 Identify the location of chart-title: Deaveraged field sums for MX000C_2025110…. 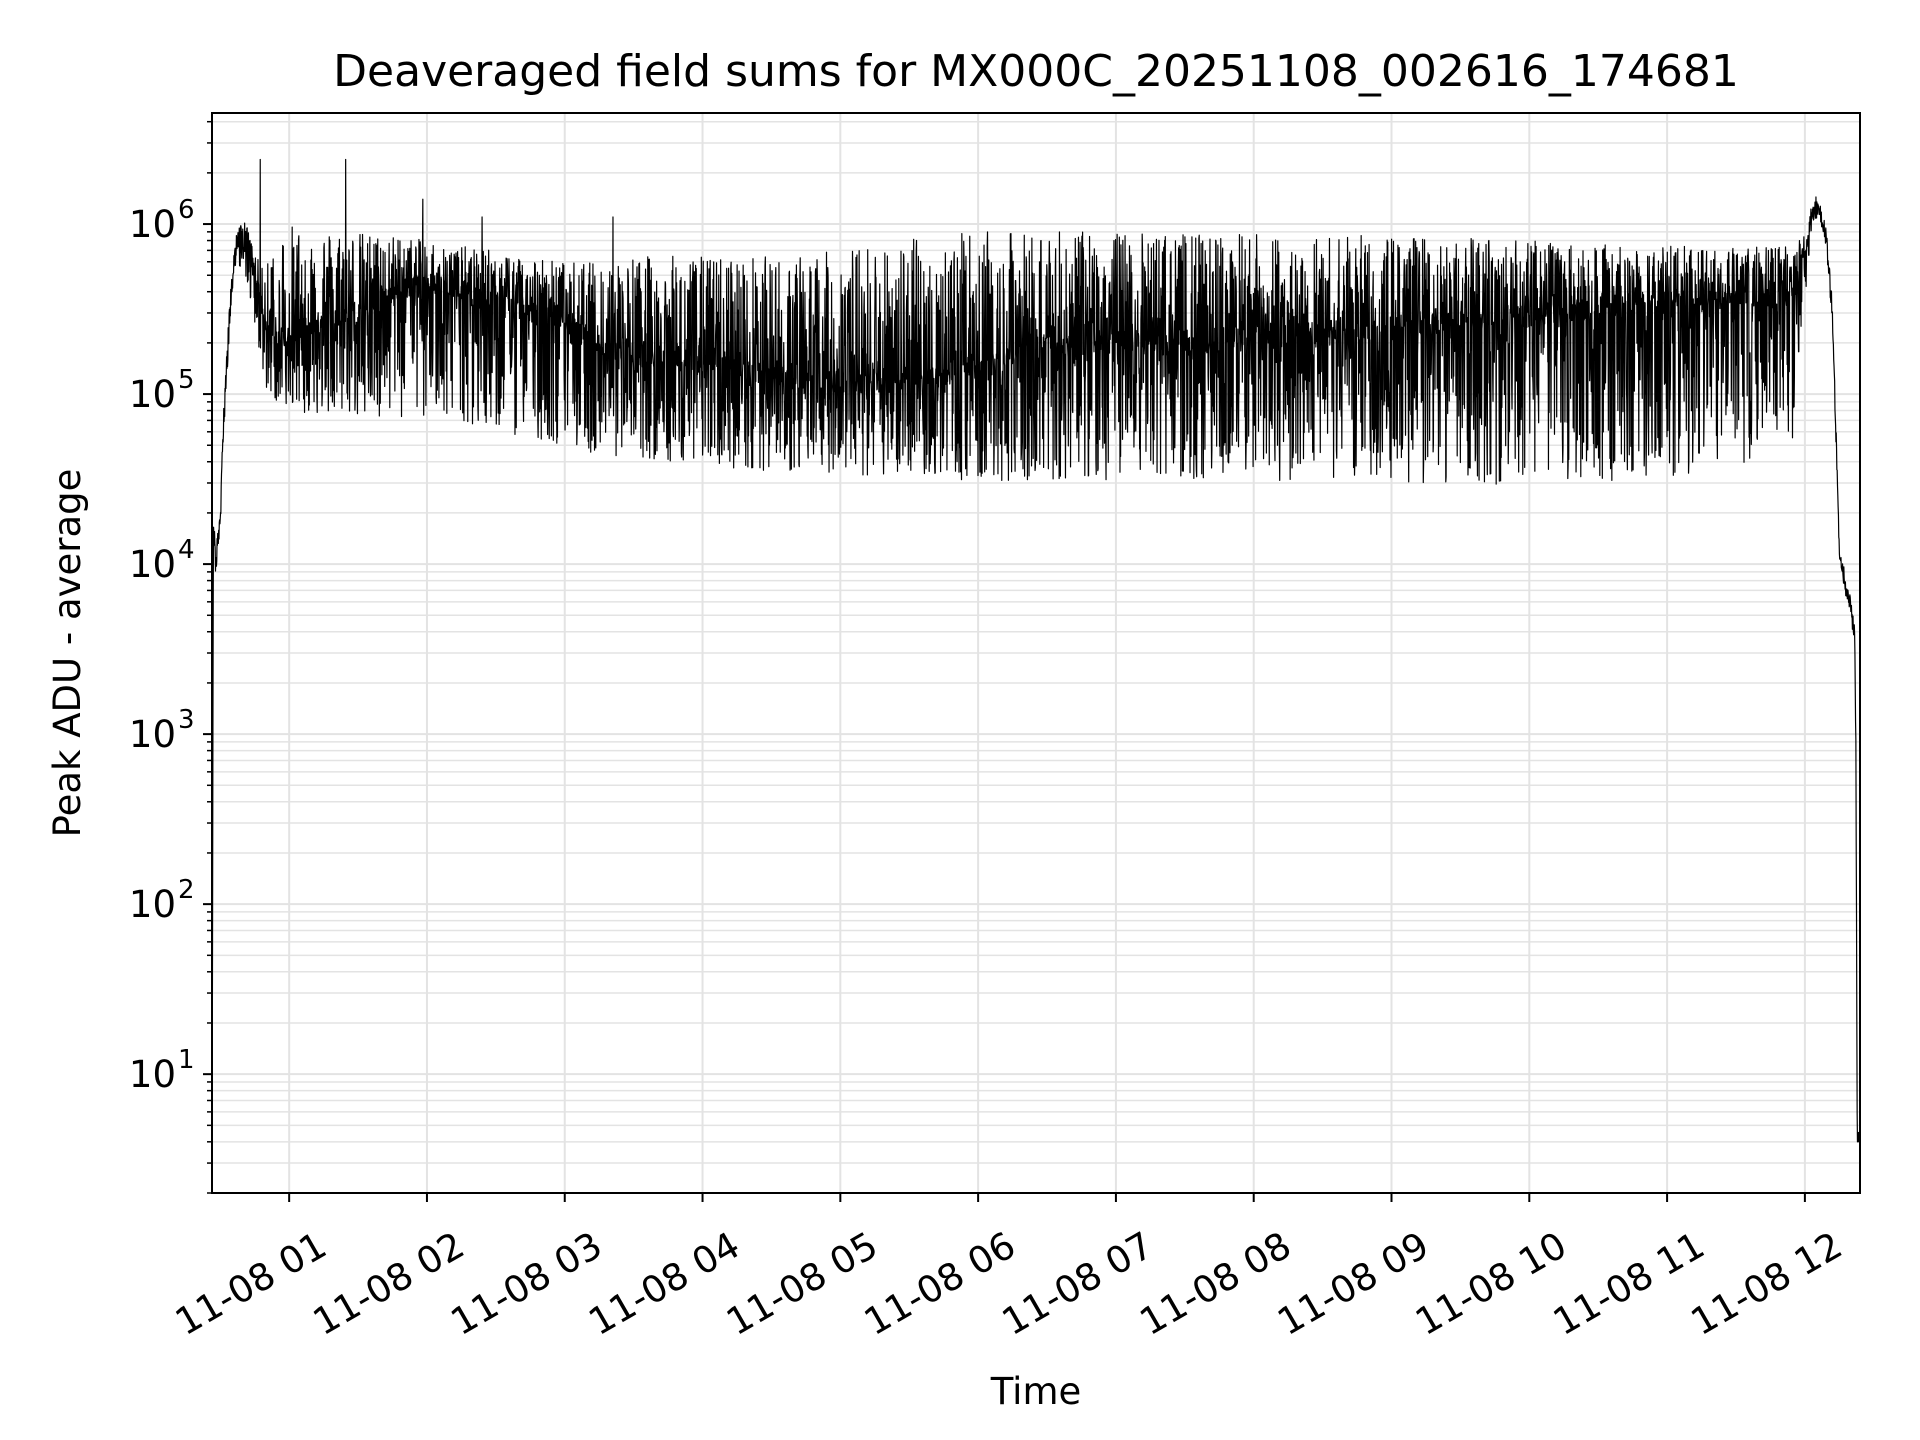
(1036, 71).